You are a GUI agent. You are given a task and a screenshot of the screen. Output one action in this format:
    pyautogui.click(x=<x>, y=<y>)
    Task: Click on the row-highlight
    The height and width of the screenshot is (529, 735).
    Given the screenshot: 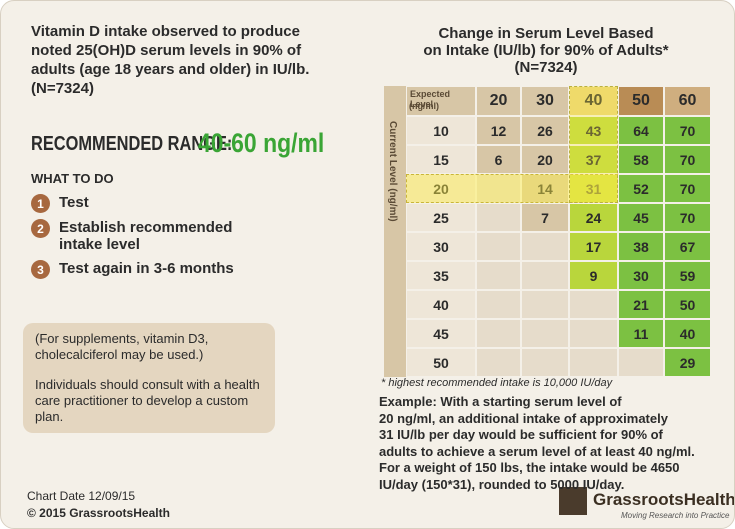 What is the action you would take?
    pyautogui.click(x=512, y=188)
    